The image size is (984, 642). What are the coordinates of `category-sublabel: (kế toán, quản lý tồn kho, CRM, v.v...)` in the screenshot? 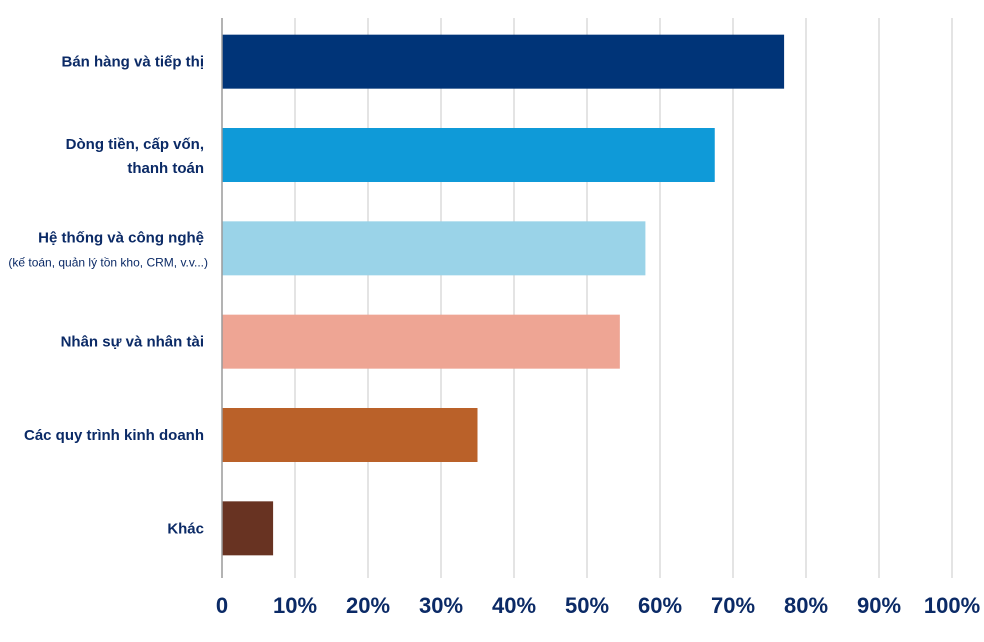 It's located at (108, 262).